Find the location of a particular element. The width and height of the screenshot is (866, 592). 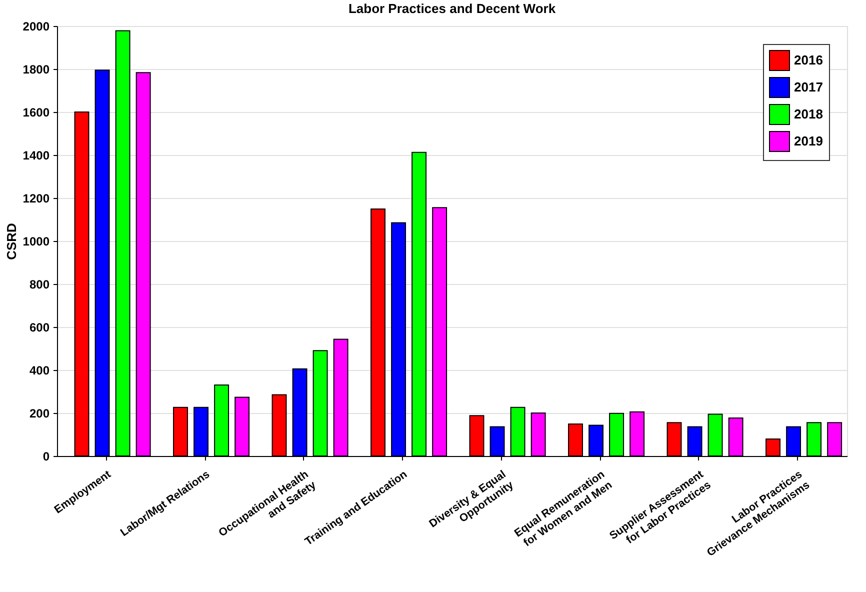

y-tick-label: 1600 is located at coordinates (36, 113).